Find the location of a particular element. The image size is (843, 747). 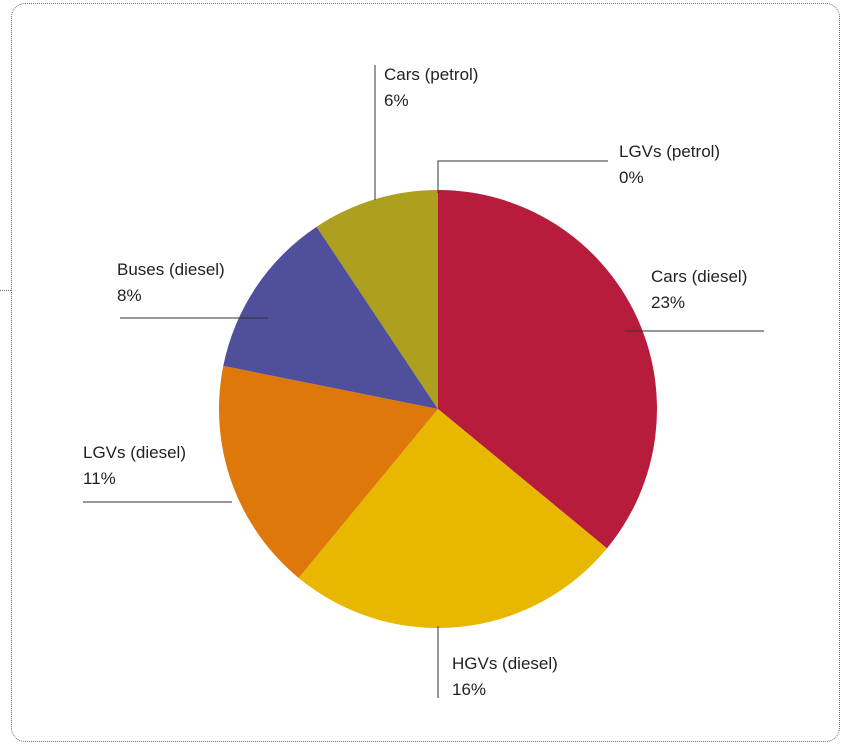

slice-buses-diesel is located at coordinates (330, 317).